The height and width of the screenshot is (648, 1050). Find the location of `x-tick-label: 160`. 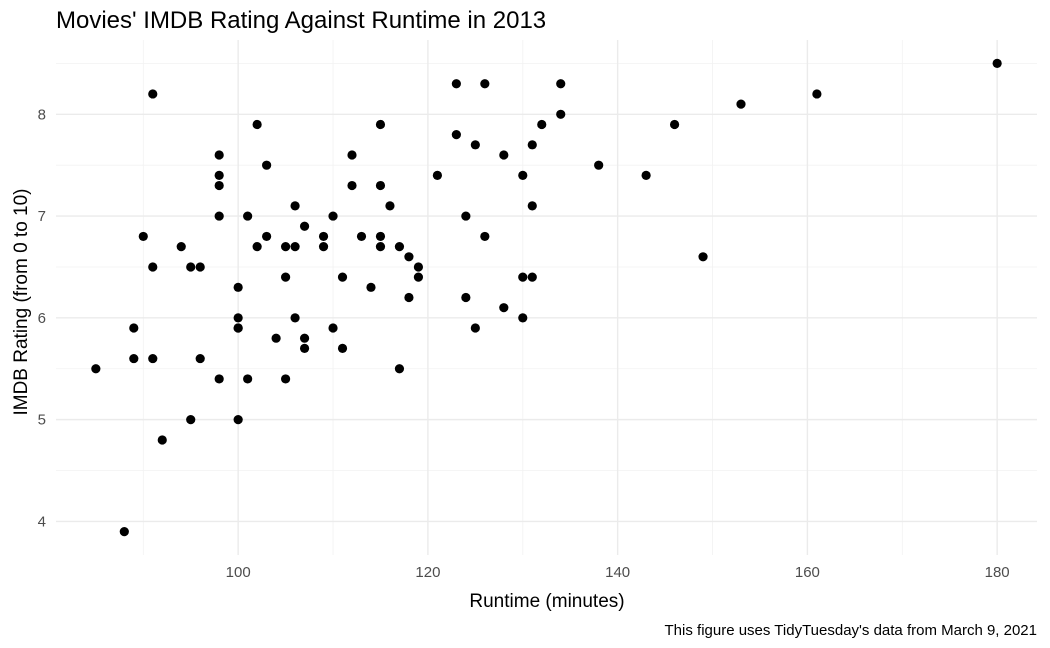

x-tick-label: 160 is located at coordinates (807, 572).